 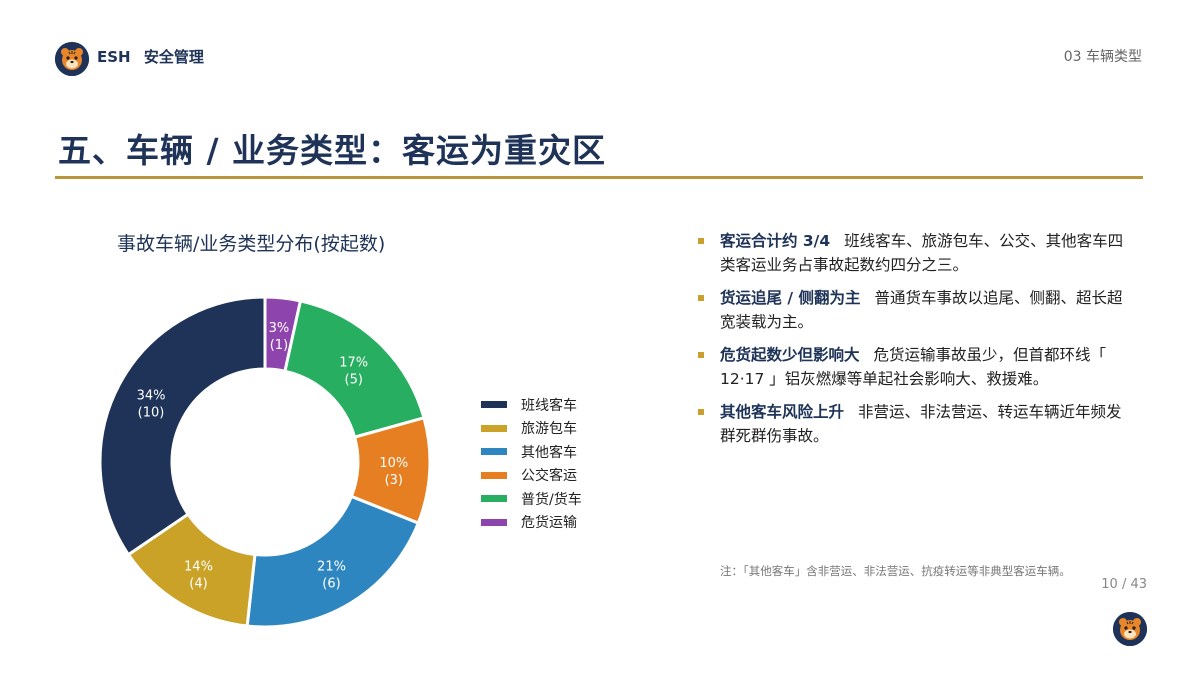 I want to click on legend-label: 公交客运, so click(x=549, y=476).